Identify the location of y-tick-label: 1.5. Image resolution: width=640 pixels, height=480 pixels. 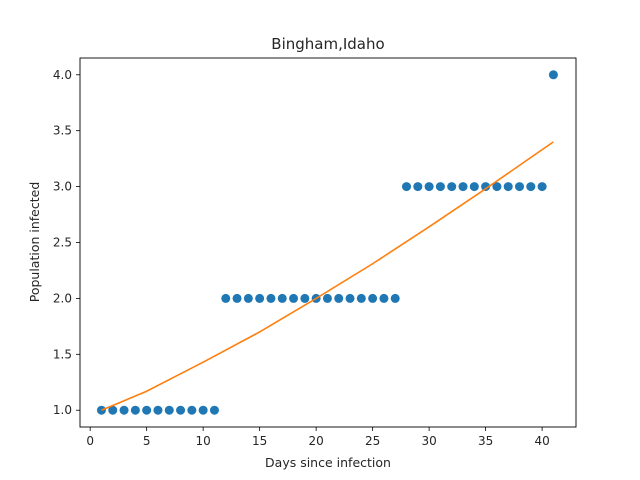
(62, 354).